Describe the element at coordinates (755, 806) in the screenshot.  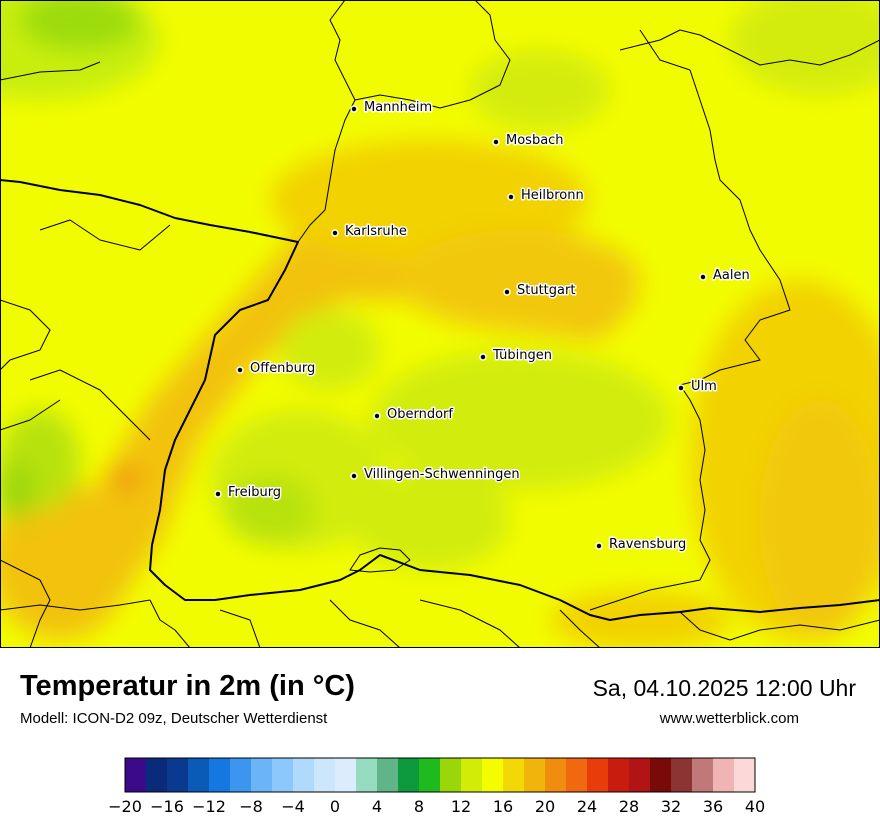
I see `legend-tick-label: 40` at that location.